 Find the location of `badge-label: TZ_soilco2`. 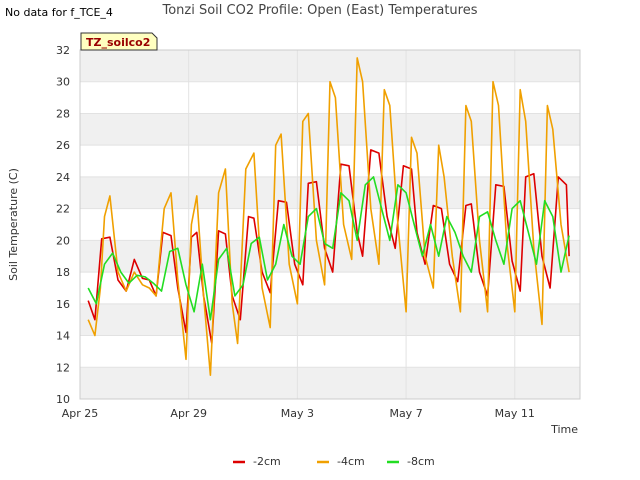

badge-label: TZ_soilco2 is located at coordinates (118, 42).